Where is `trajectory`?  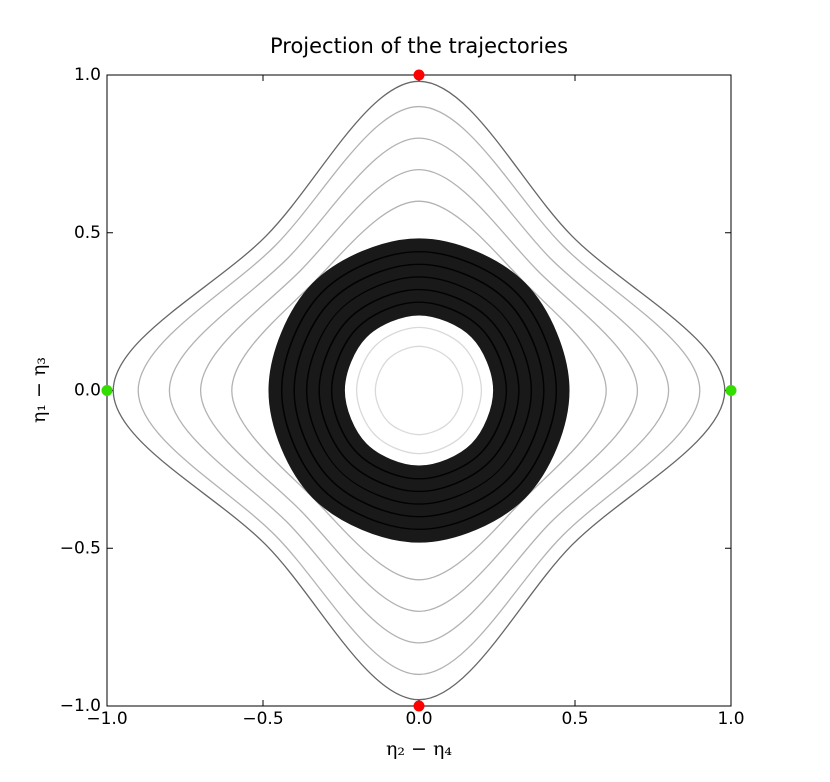
trajectory is located at coordinates (419, 390).